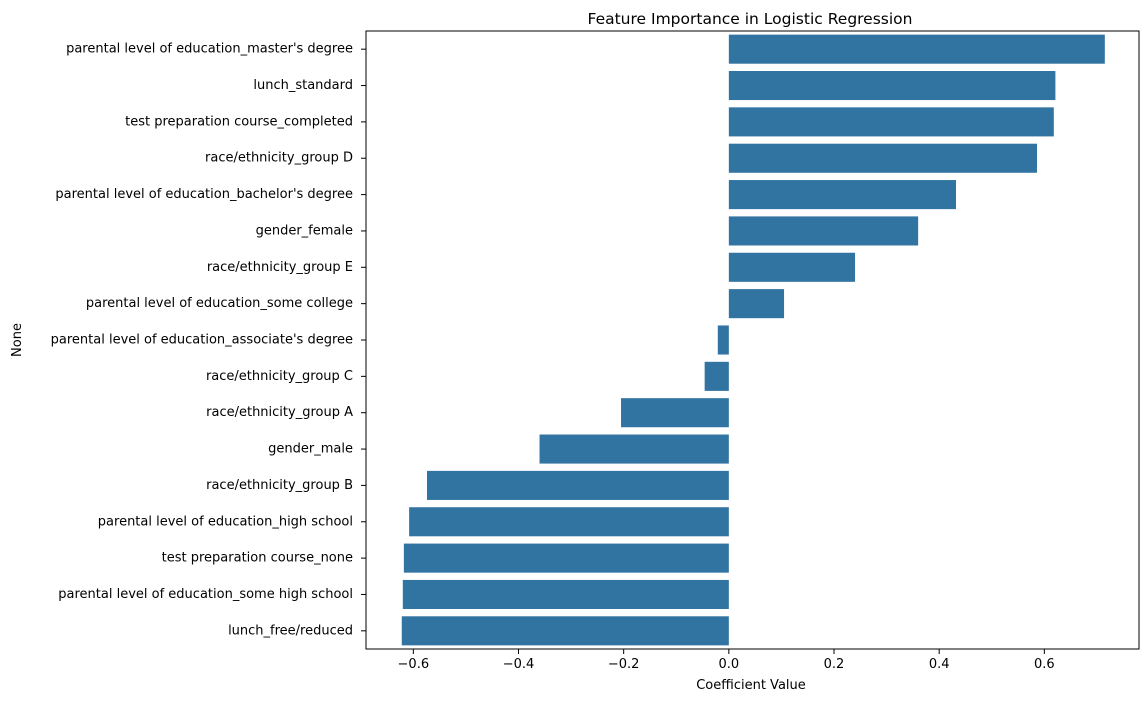 This screenshot has width=1147, height=701. Describe the element at coordinates (239, 121) in the screenshot. I see `y-tick-label: test preparation course_completed` at that location.